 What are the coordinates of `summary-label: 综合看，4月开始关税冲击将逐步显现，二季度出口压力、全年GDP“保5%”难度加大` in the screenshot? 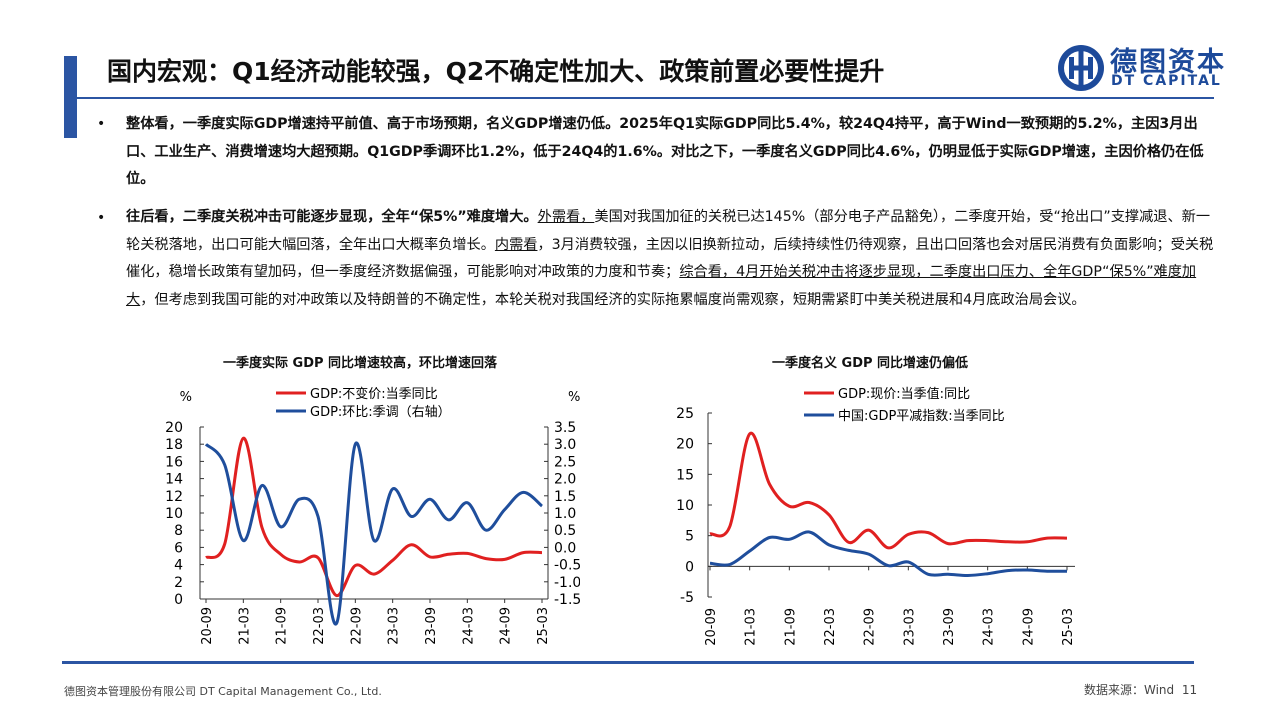 It's located at (661, 286).